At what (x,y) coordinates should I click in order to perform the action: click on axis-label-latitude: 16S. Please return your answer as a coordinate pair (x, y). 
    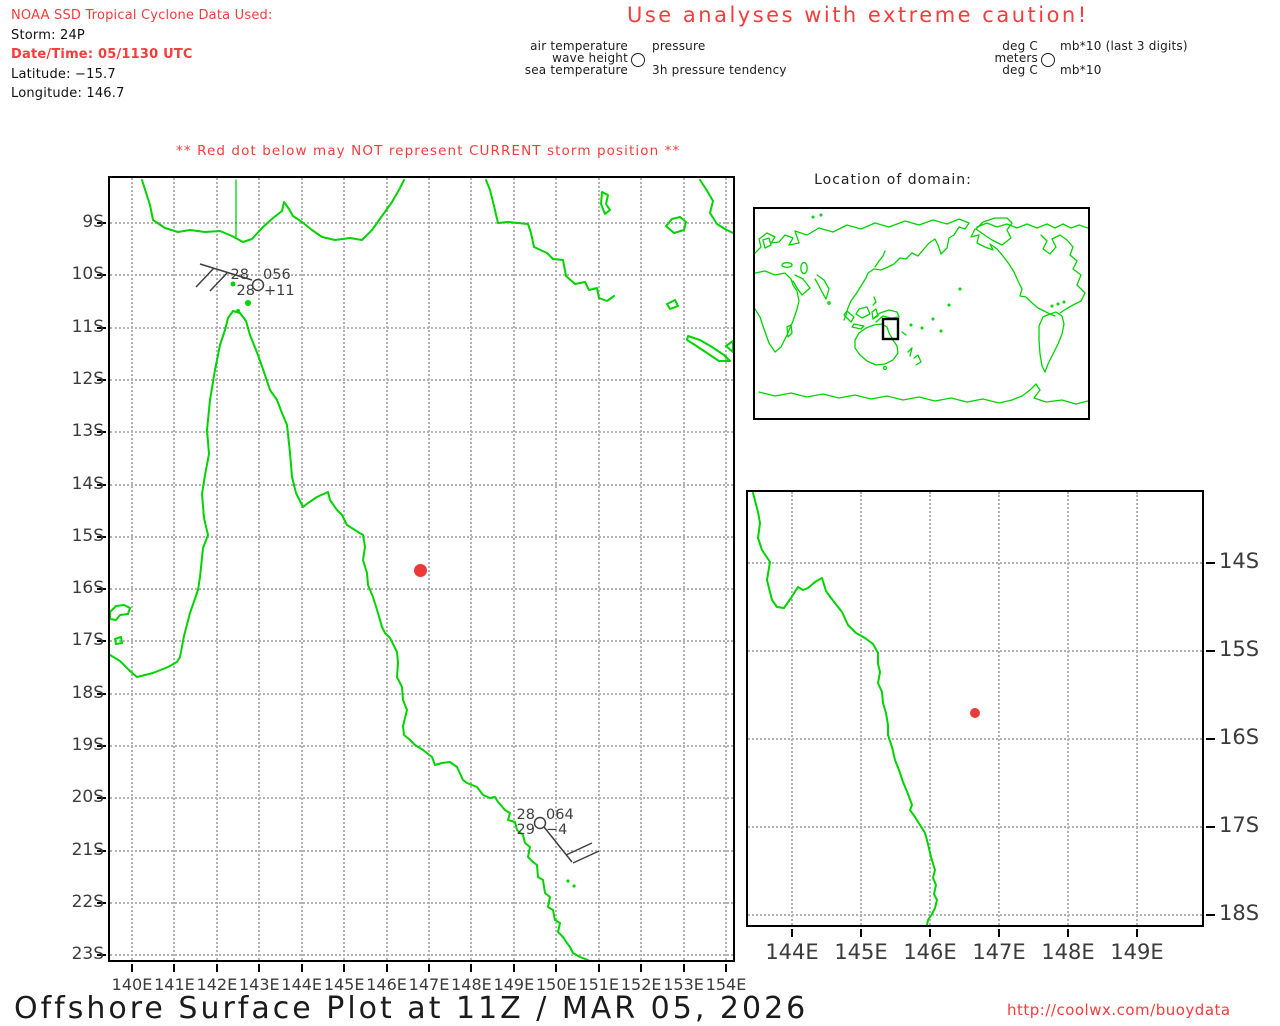
    Looking at the image, I should click on (1239, 737).